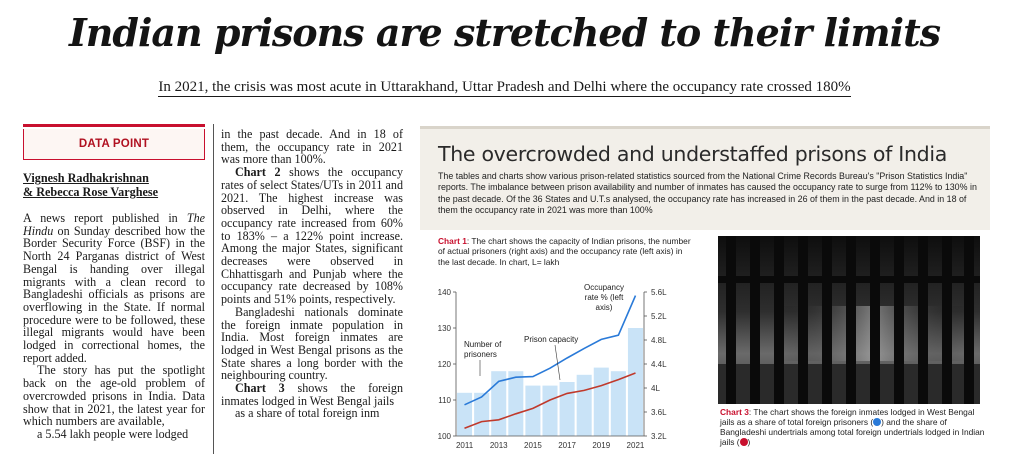 This screenshot has width=1009, height=454. What do you see at coordinates (105, 218) in the screenshot?
I see `col1-p1-a: A news report published in` at bounding box center [105, 218].